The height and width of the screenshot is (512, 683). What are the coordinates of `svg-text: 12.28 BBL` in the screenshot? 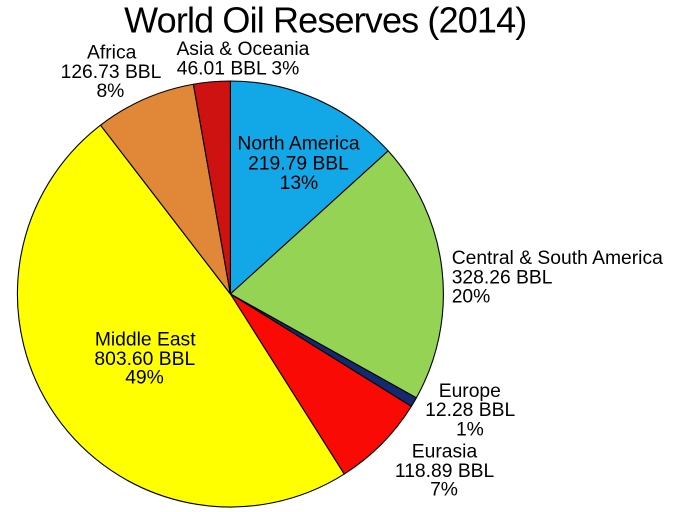 It's located at (470, 410).